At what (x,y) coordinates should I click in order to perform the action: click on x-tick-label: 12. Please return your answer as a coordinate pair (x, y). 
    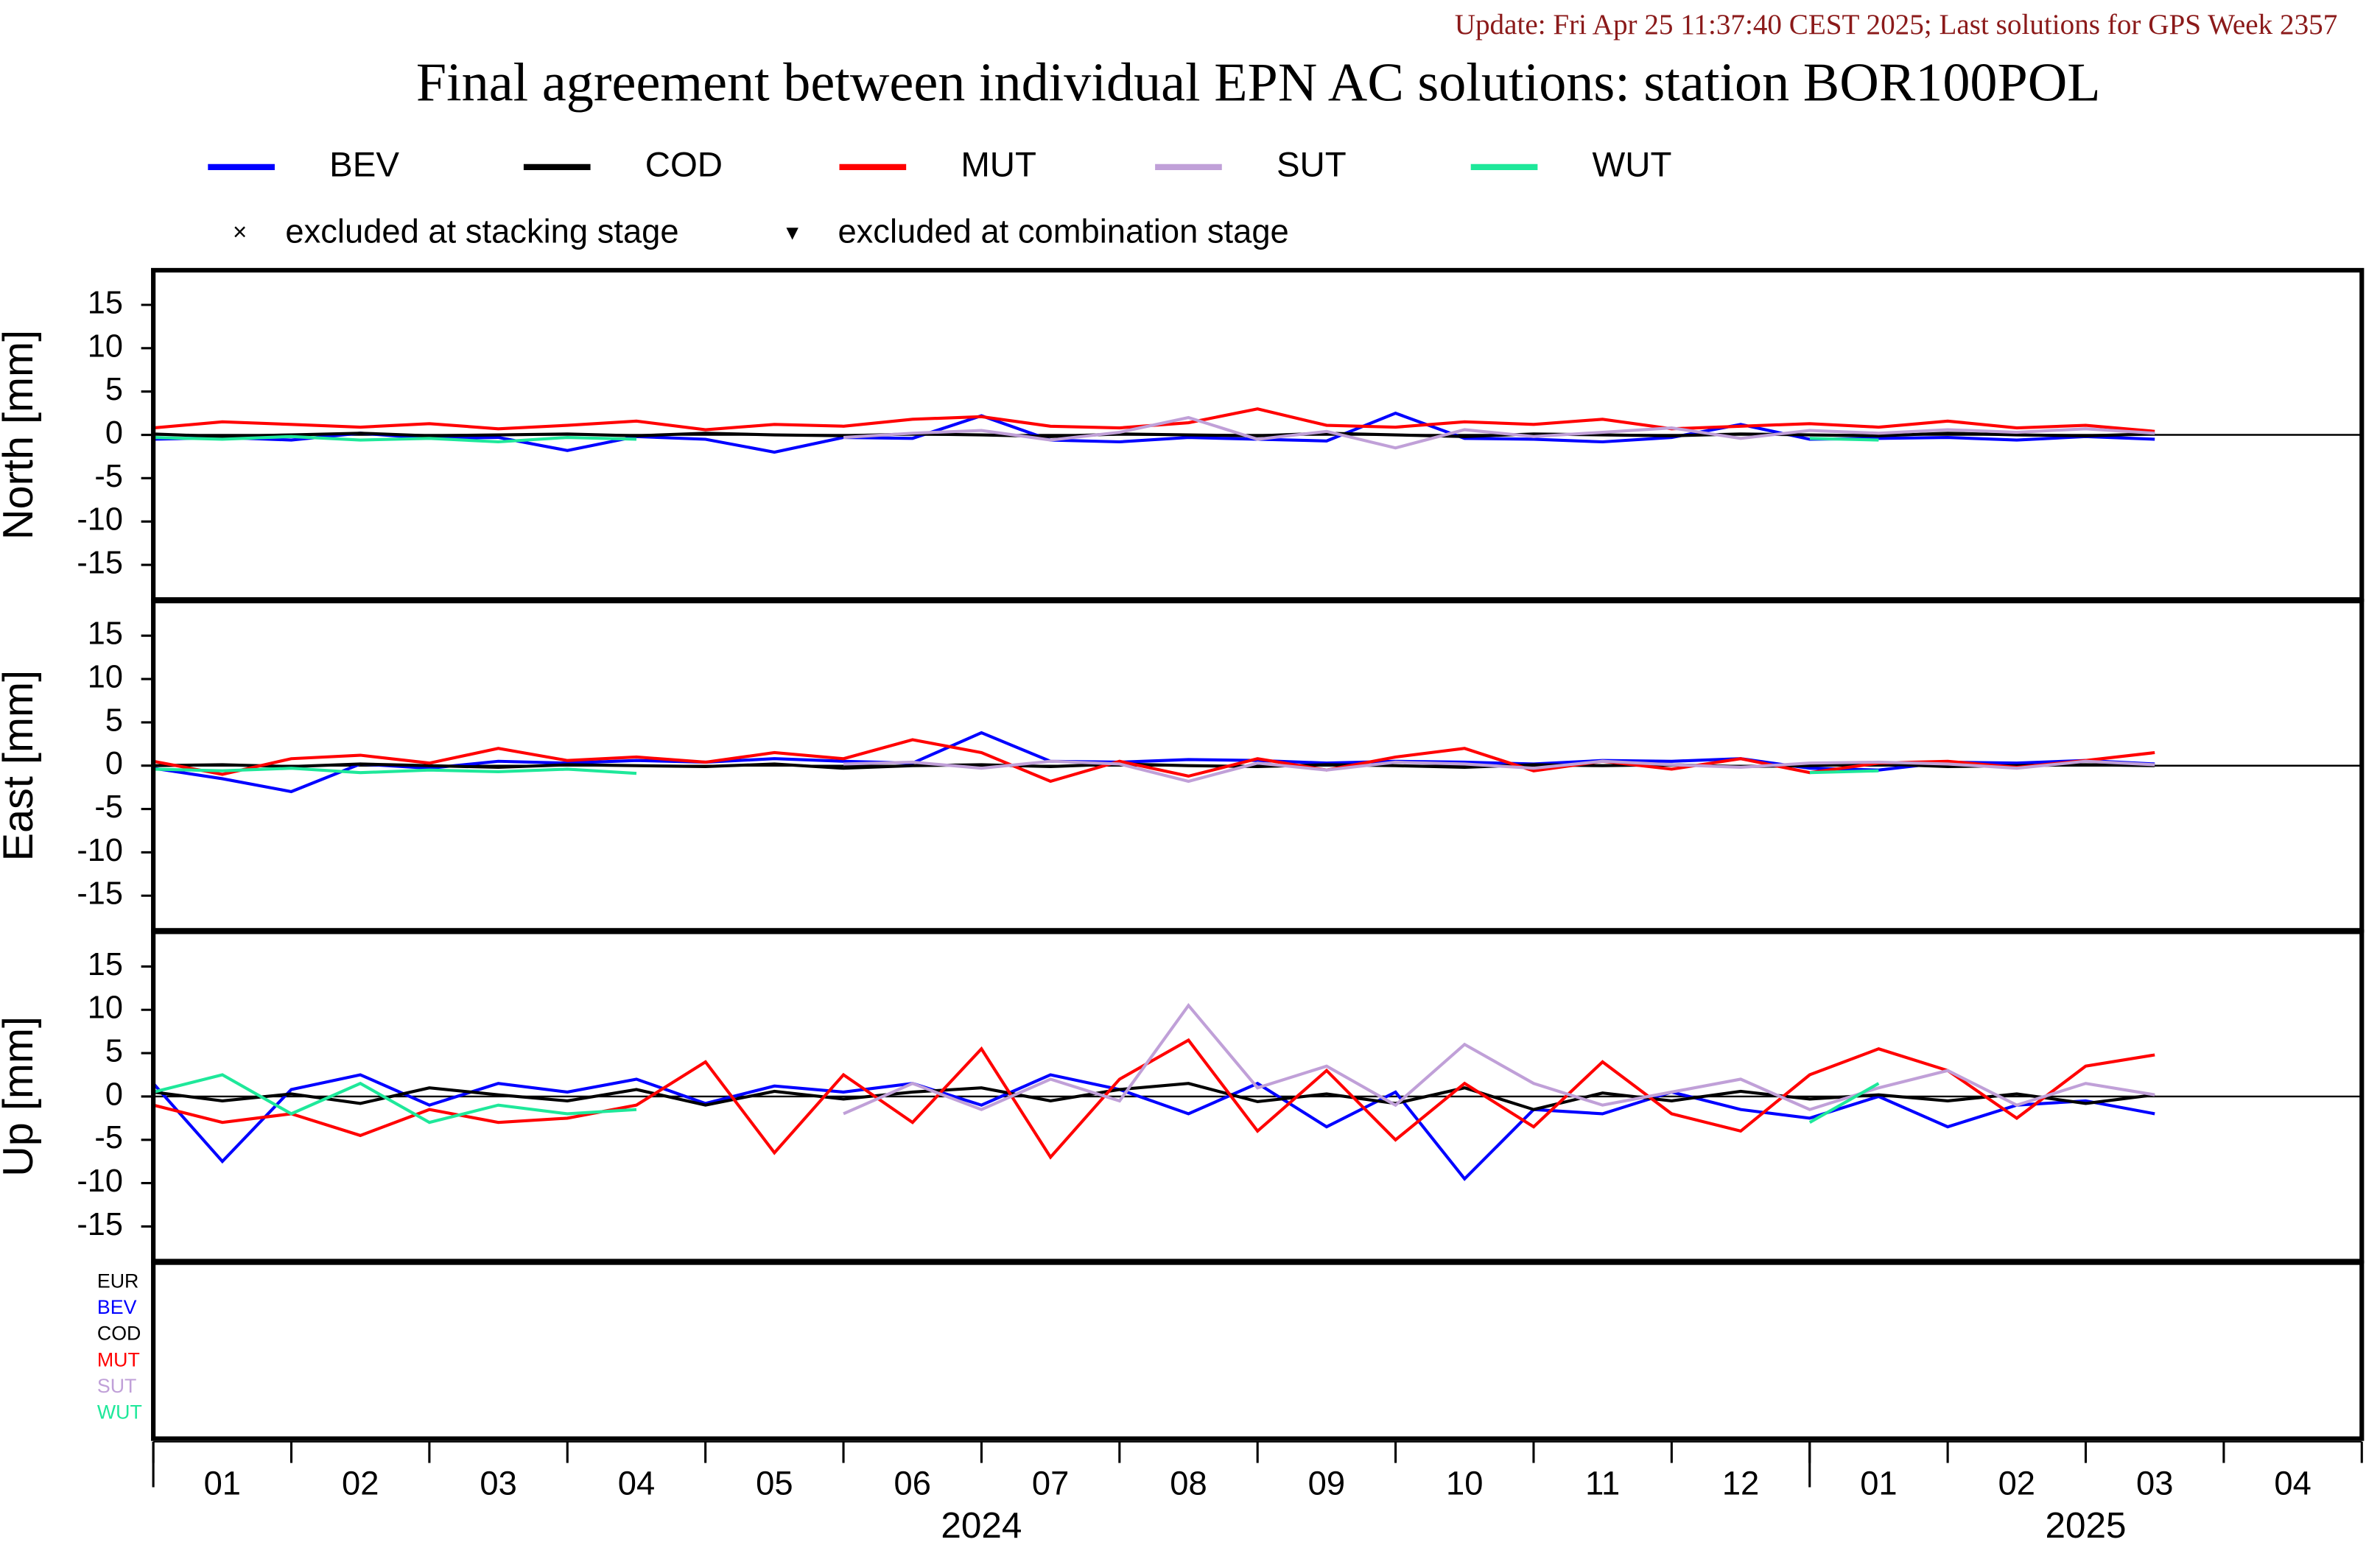
    Looking at the image, I should click on (1740, 1483).